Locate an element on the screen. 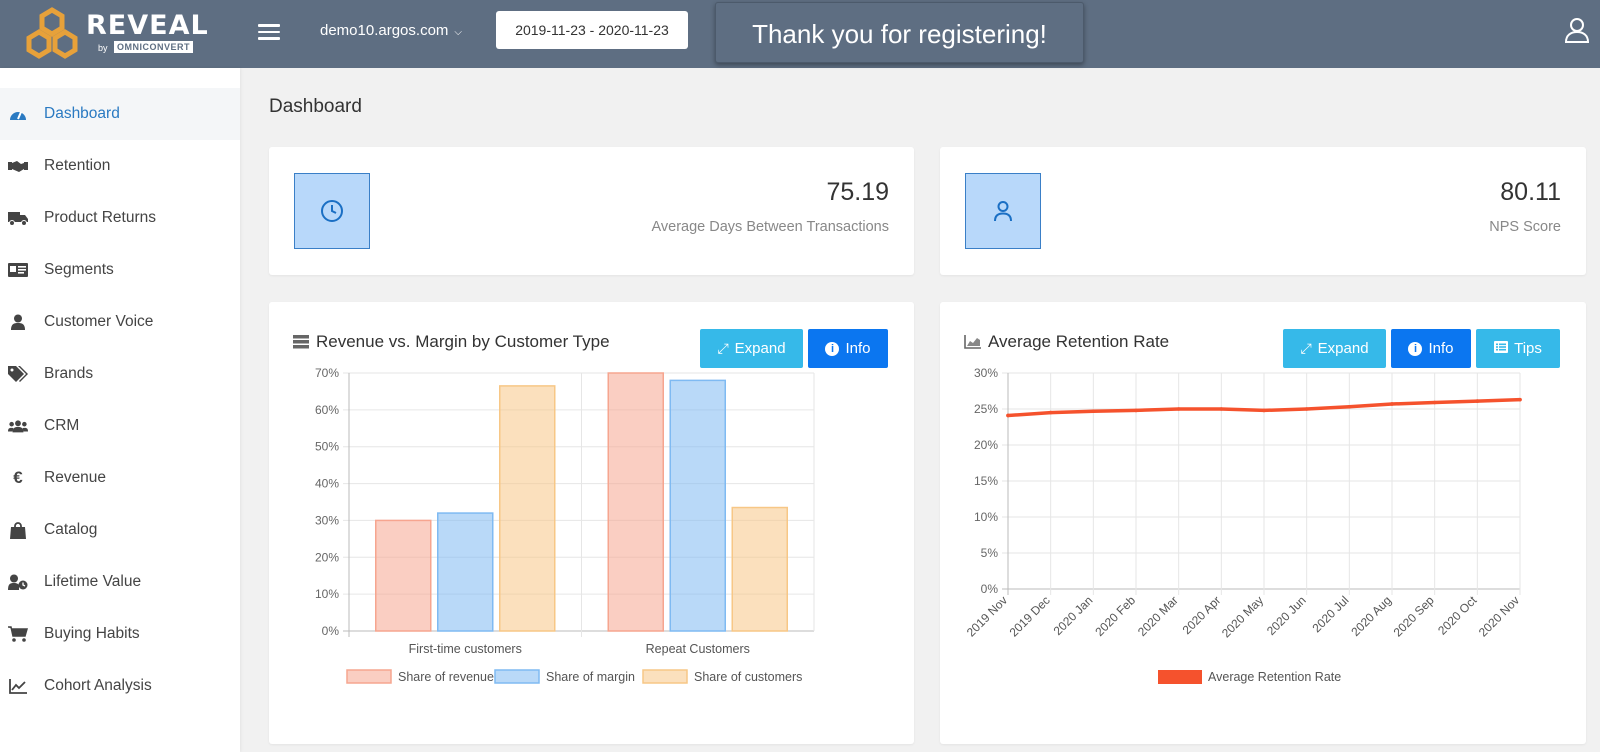 The height and width of the screenshot is (752, 1600). user-profile-icon is located at coordinates (1577, 30).